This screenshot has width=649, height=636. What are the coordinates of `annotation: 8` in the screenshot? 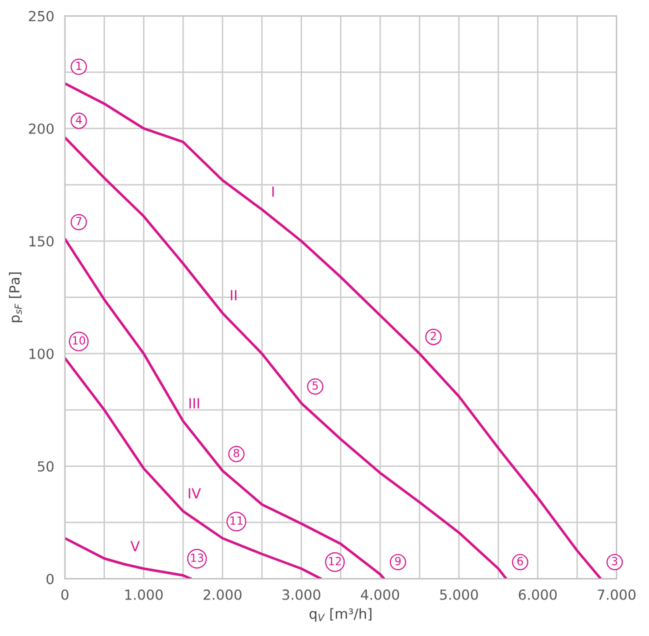 It's located at (237, 453).